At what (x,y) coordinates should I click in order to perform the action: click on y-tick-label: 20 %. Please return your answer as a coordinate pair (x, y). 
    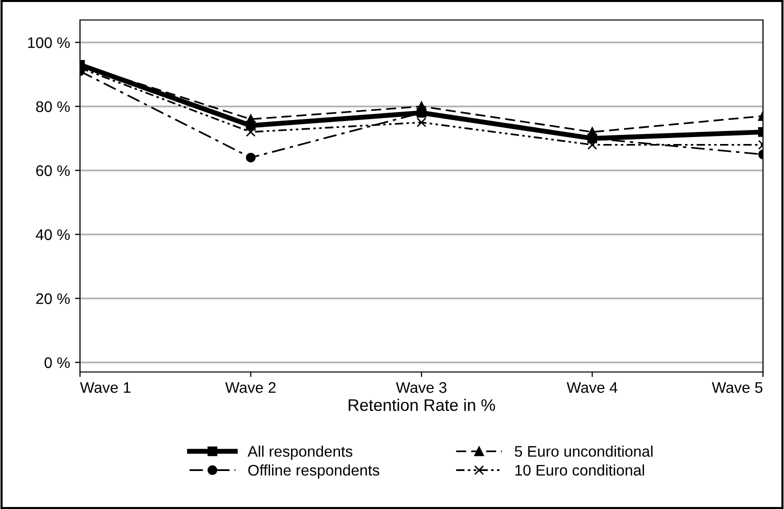
    Looking at the image, I should click on (53, 298).